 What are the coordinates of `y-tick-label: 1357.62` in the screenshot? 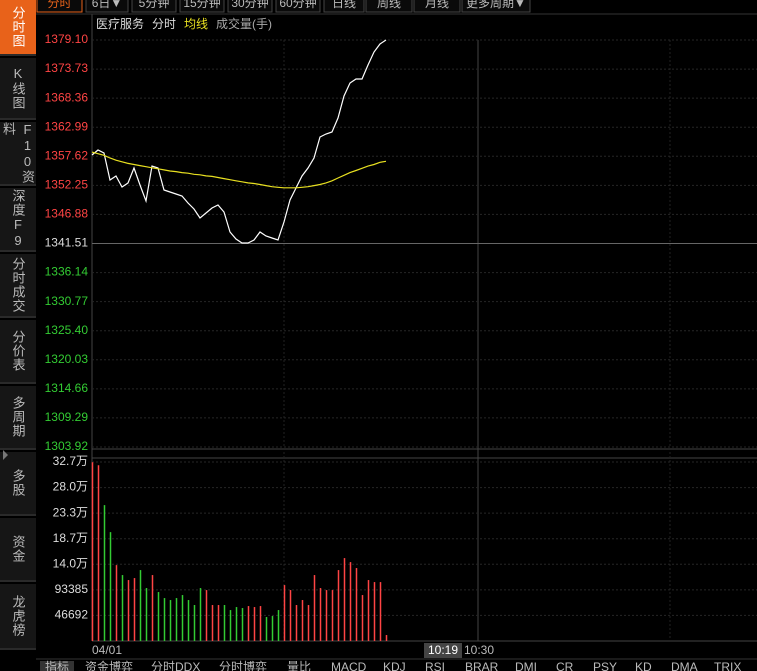 It's located at (67, 155).